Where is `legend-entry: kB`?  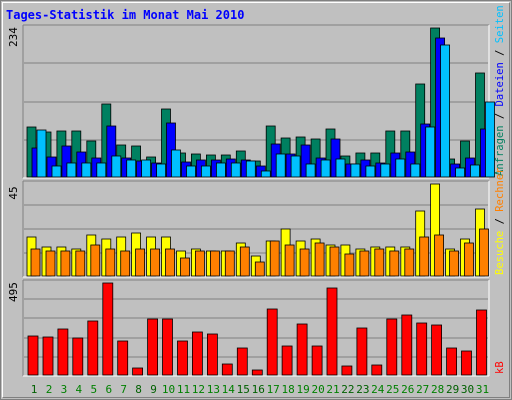 legend-entry: kB is located at coordinates (500, 367).